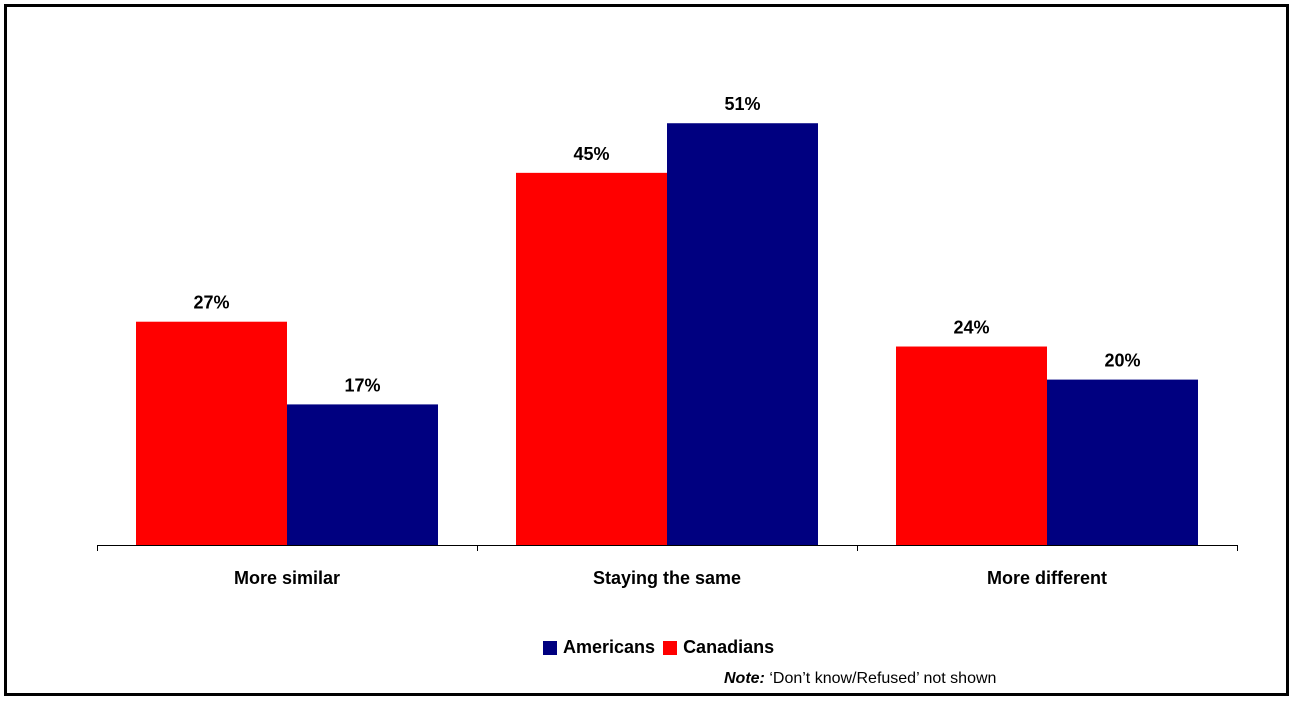 Image resolution: width=1293 pixels, height=702 pixels. Describe the element at coordinates (742, 104) in the screenshot. I see `data-label-americans-2: 51%` at that location.